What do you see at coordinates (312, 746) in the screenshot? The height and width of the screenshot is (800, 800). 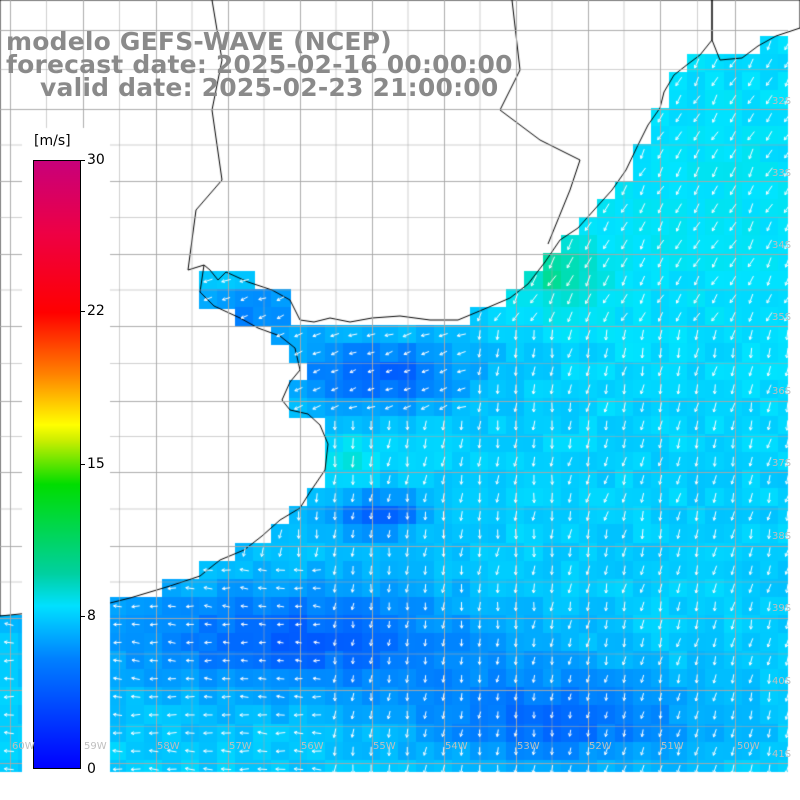 I see `lon-label-56w: 56W` at bounding box center [312, 746].